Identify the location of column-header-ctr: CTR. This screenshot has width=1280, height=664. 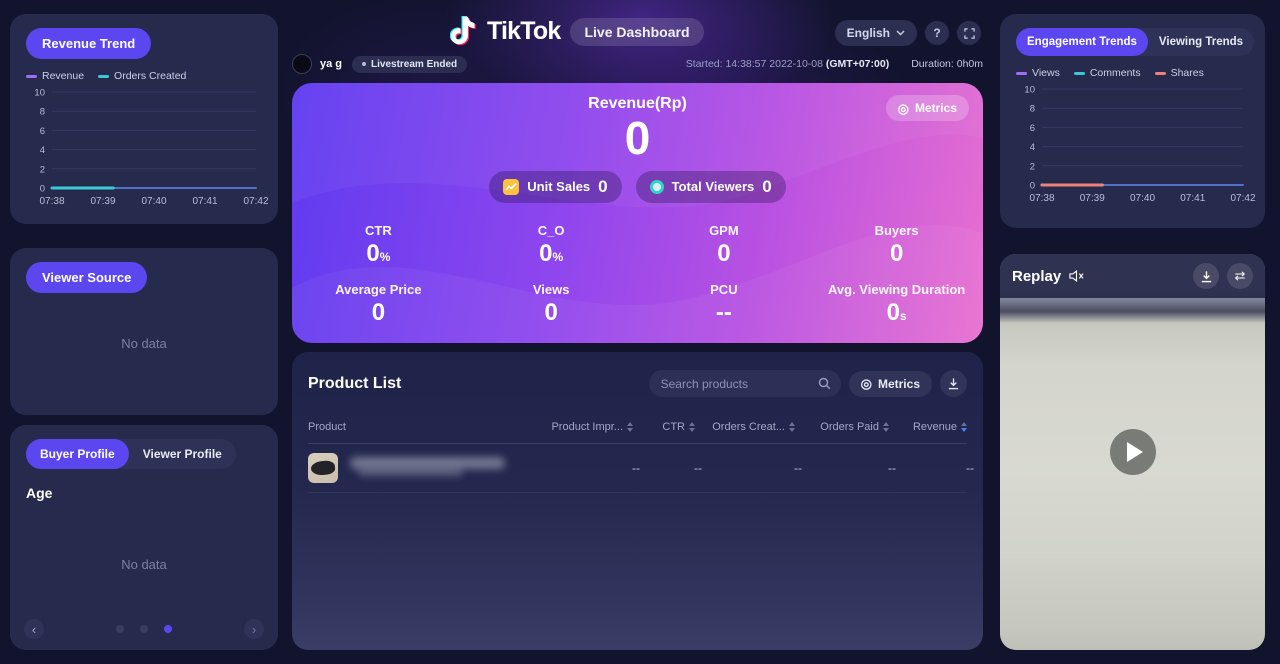
(664, 427).